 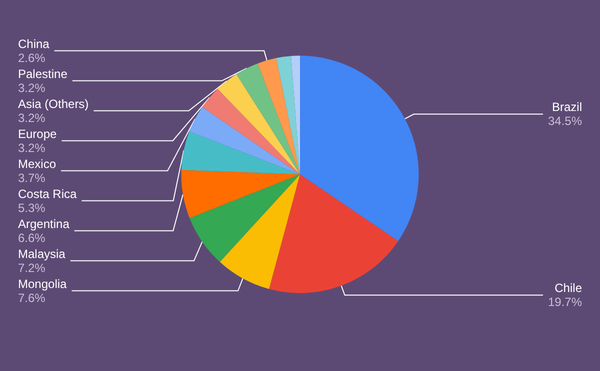 I want to click on slice-label: Costa Rica, so click(x=48, y=193).